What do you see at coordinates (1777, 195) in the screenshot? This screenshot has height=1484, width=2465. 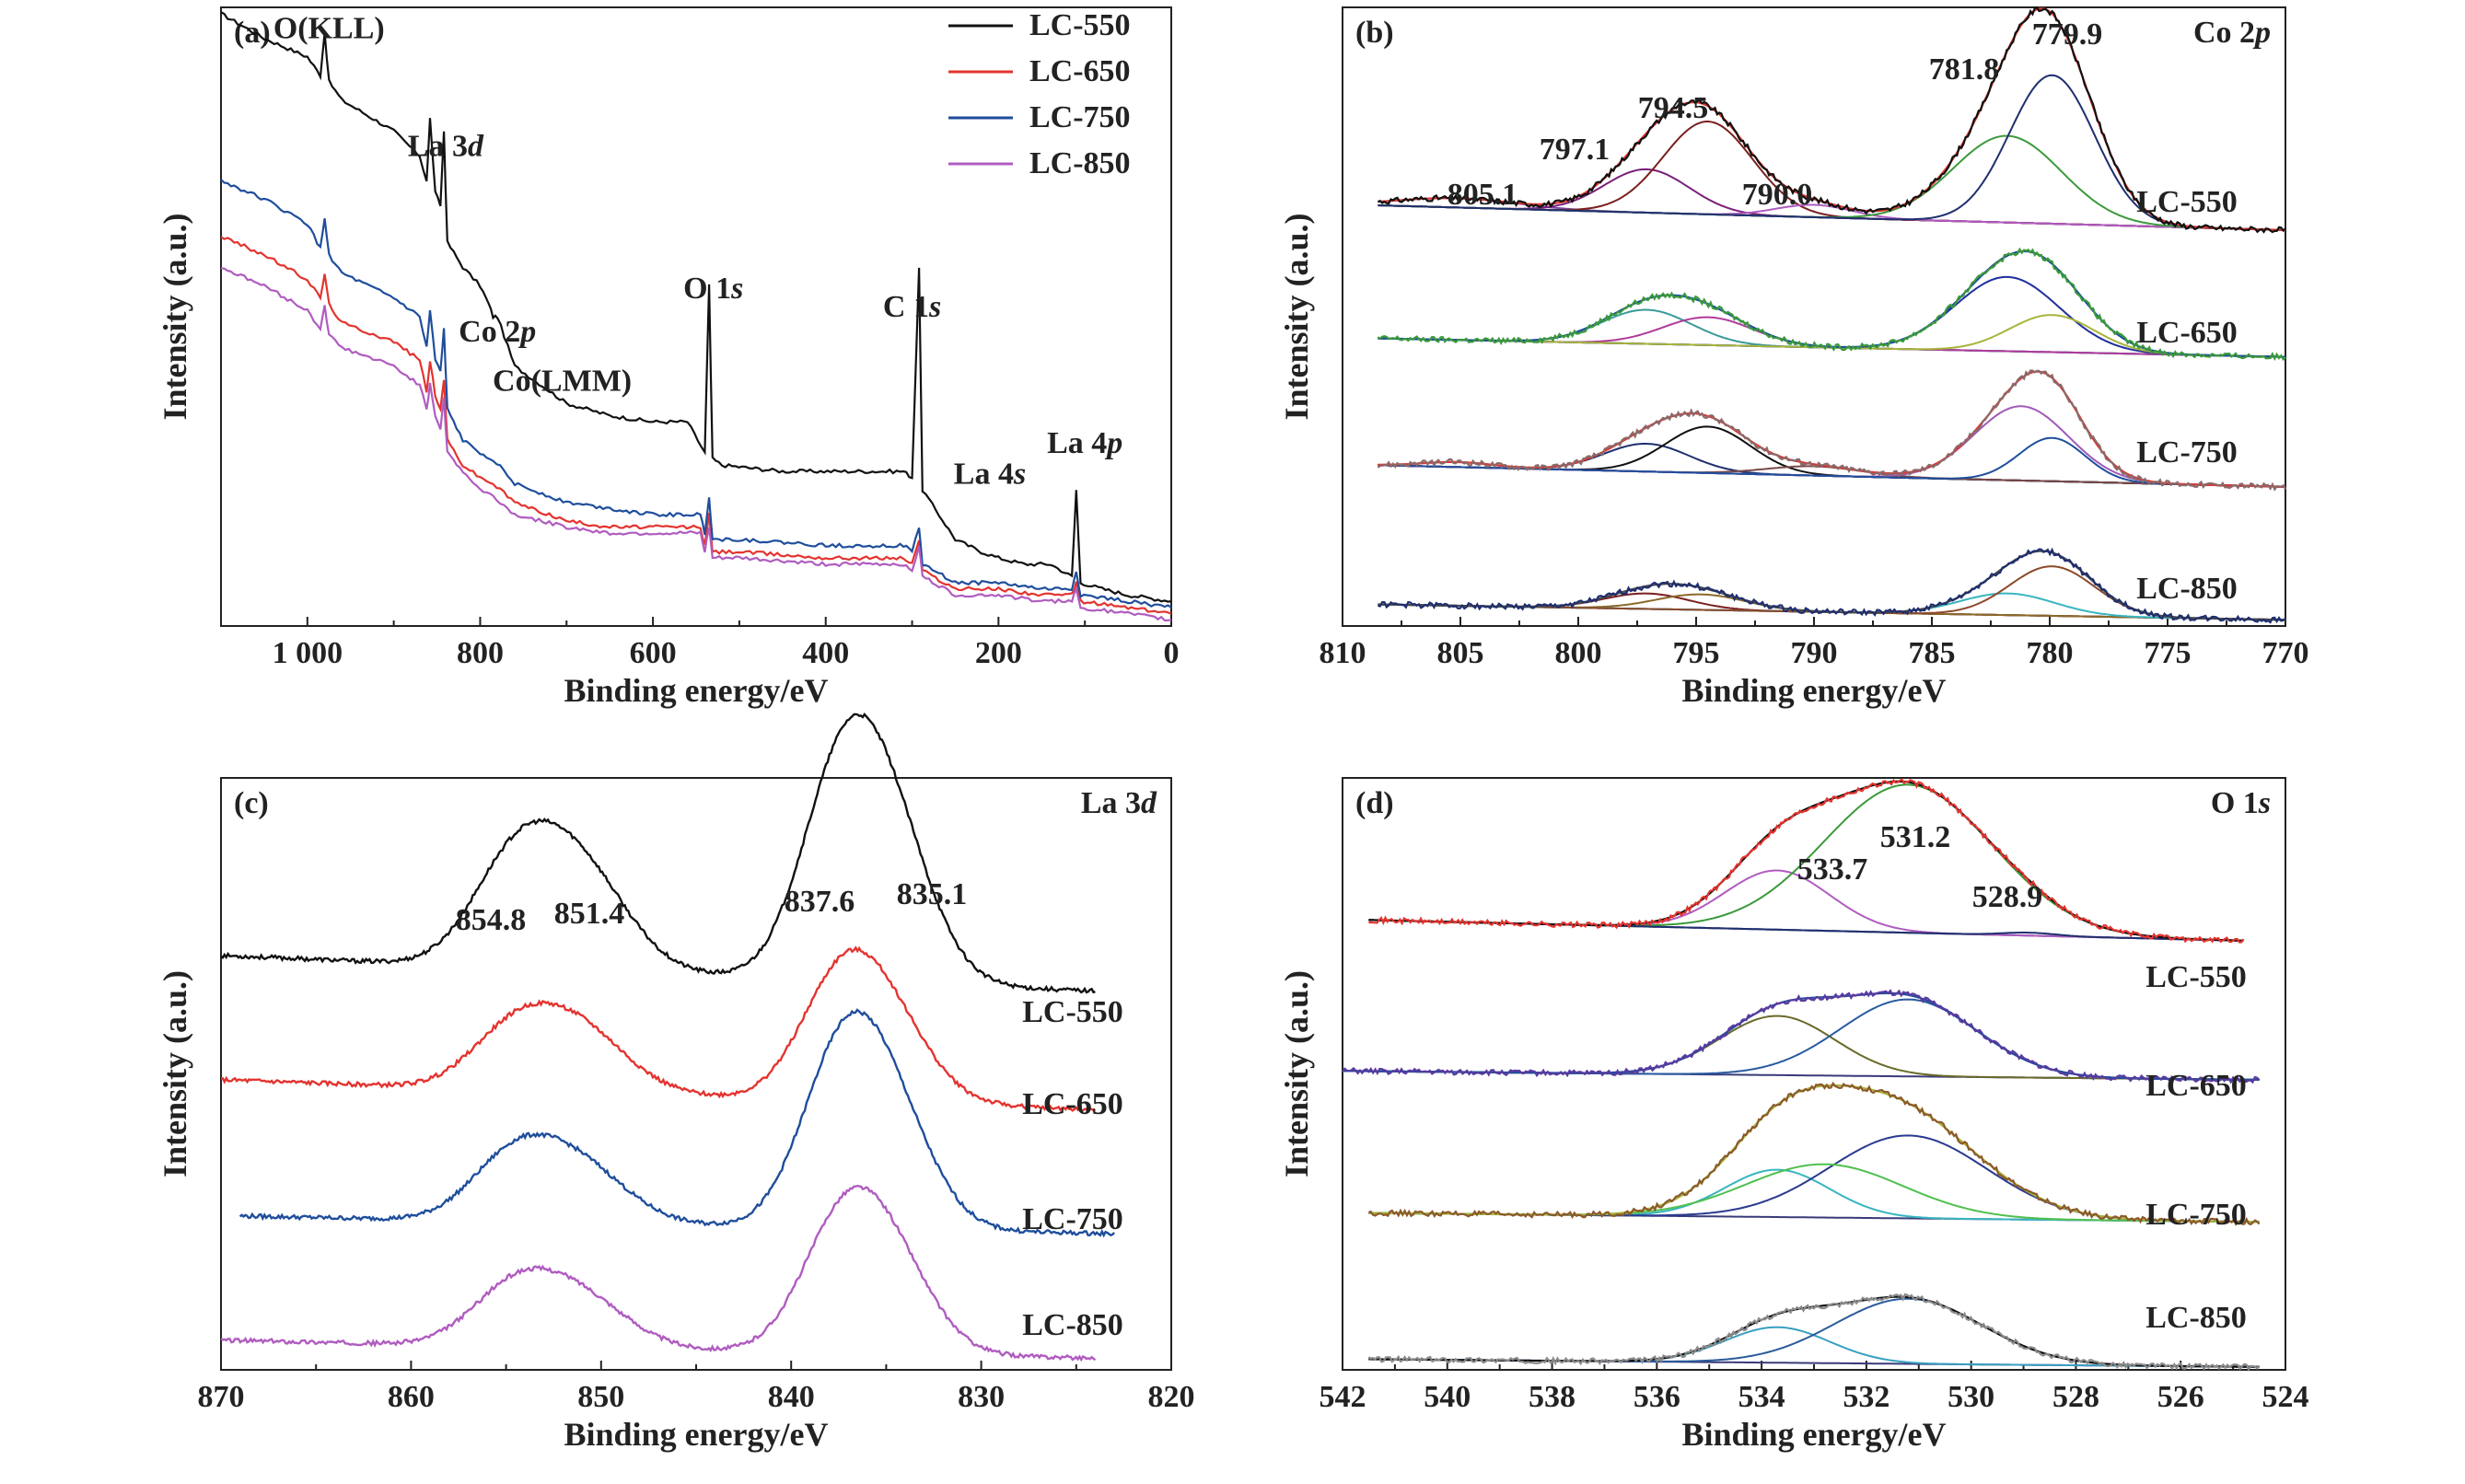 I see `peak-position-label: 790.0` at bounding box center [1777, 195].